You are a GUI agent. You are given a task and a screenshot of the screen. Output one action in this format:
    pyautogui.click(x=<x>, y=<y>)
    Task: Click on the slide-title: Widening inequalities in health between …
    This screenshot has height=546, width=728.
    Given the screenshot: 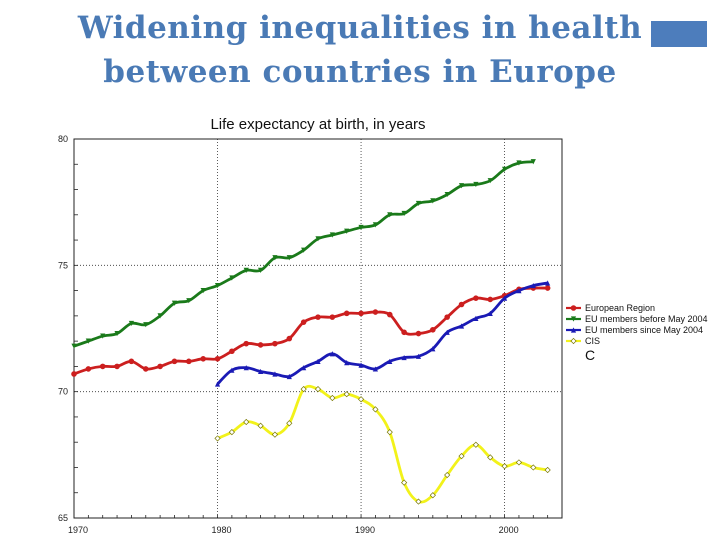 What is the action you would take?
    pyautogui.click(x=360, y=50)
    